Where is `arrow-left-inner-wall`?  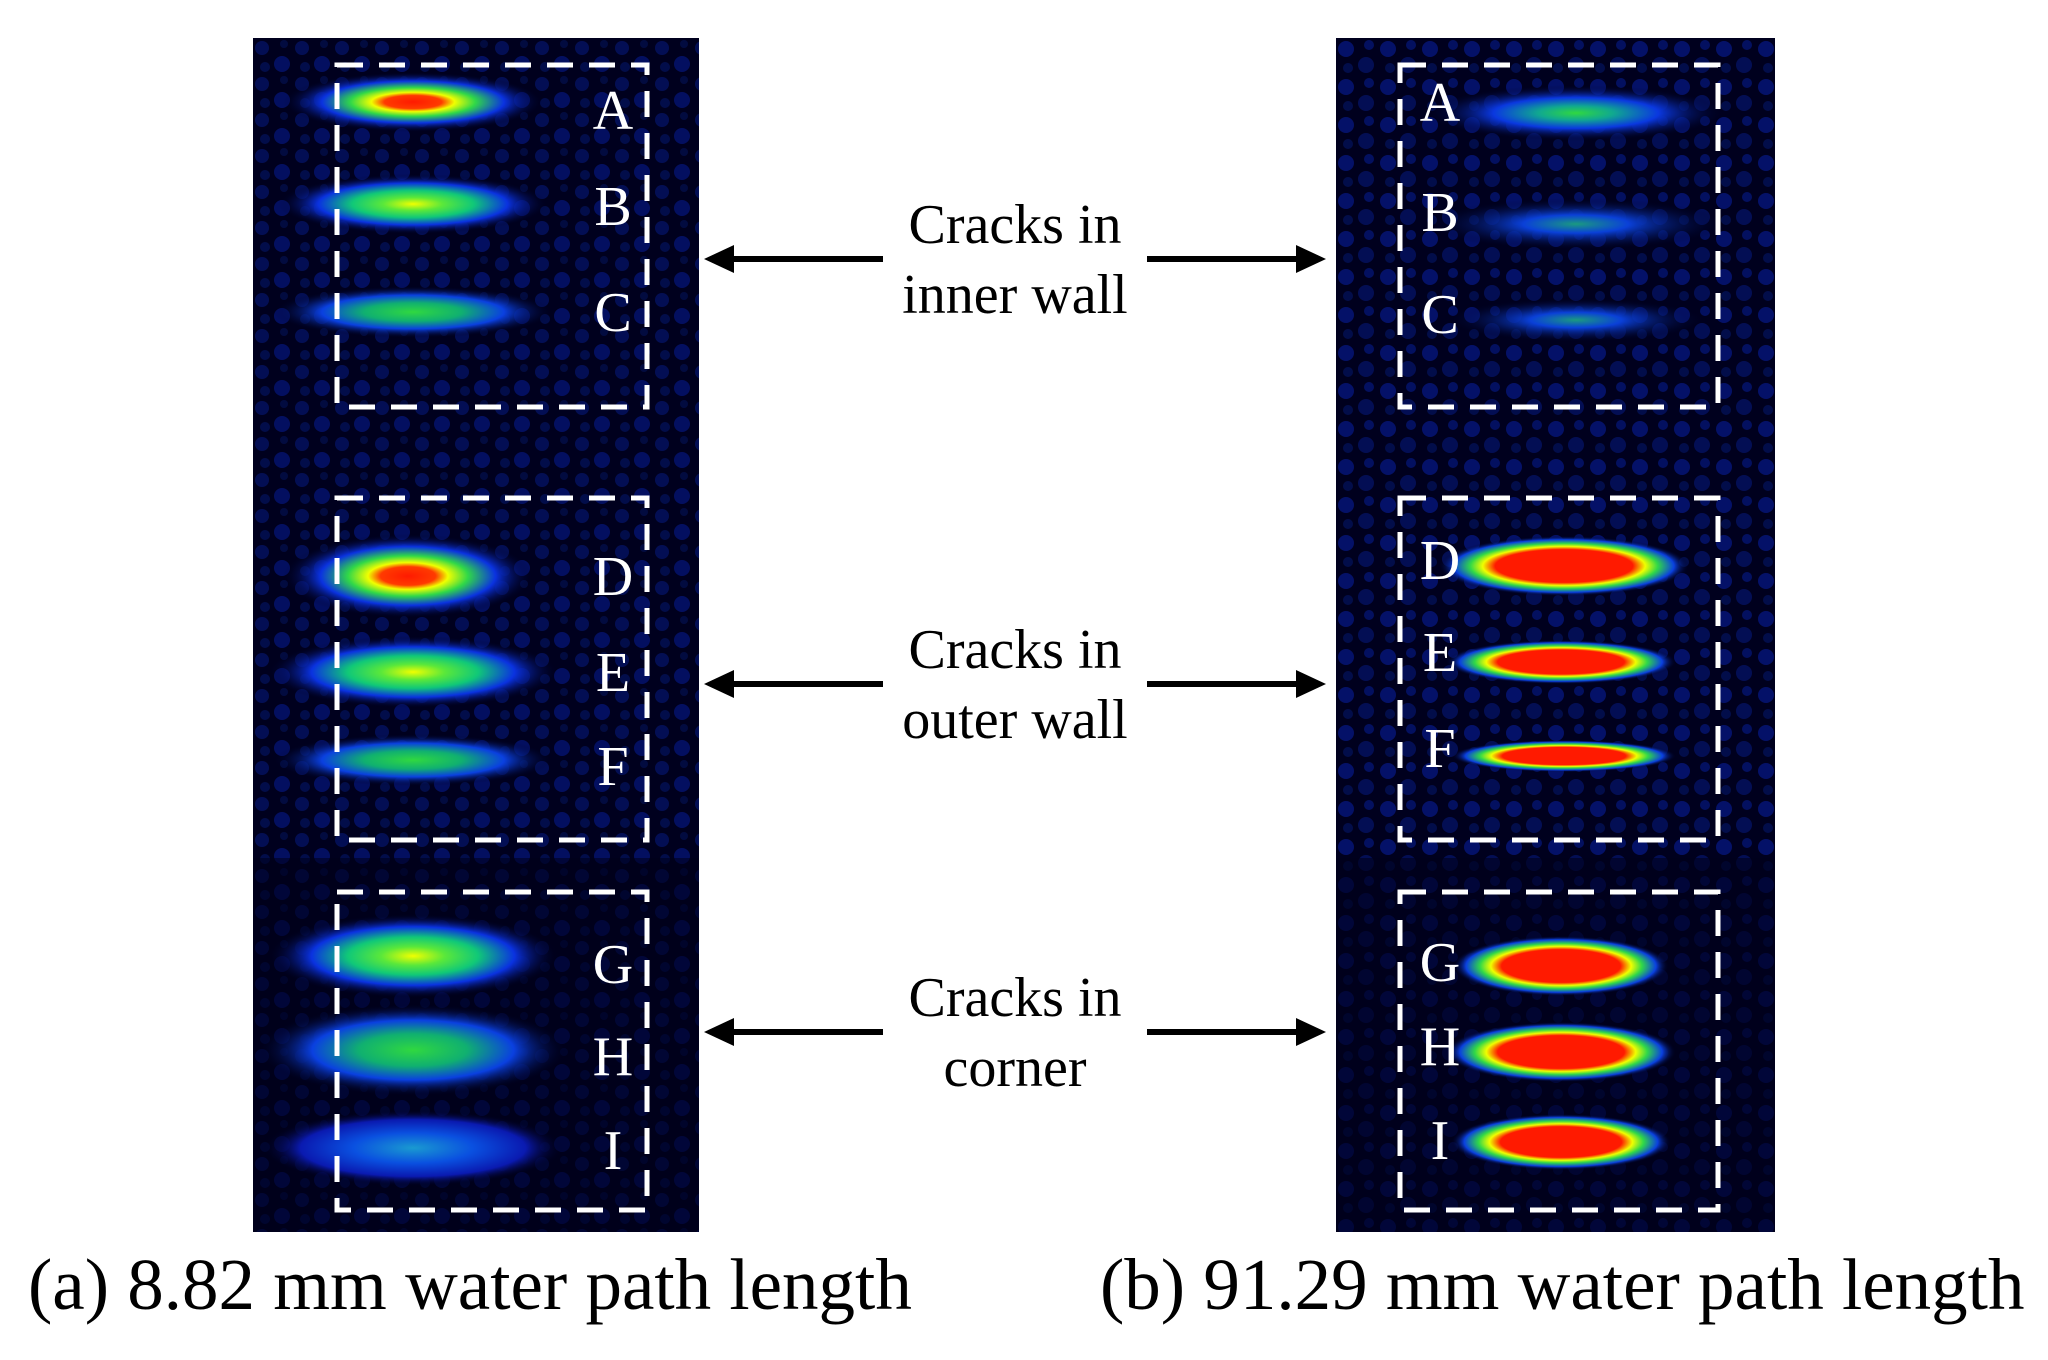
arrow-left-inner-wall is located at coordinates (793, 259).